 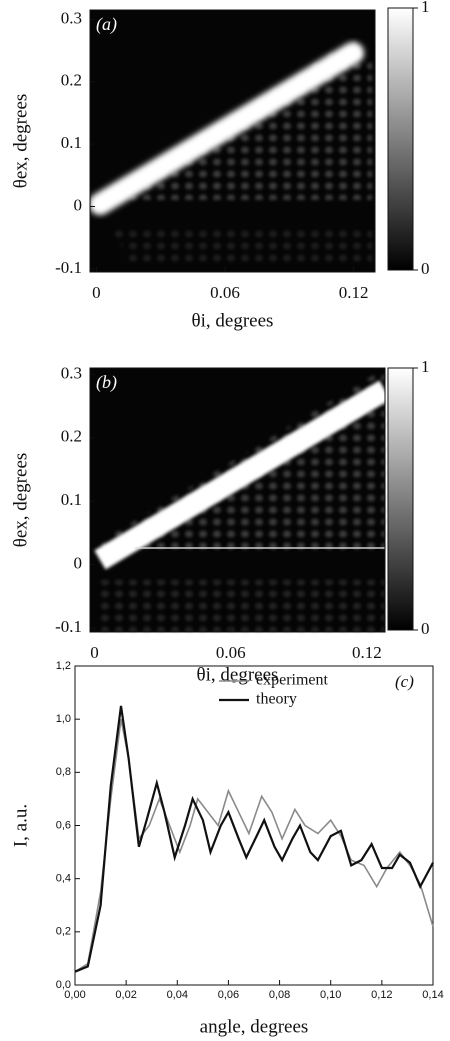 I want to click on y-tick-label: 0,6, so click(x=63, y=825).